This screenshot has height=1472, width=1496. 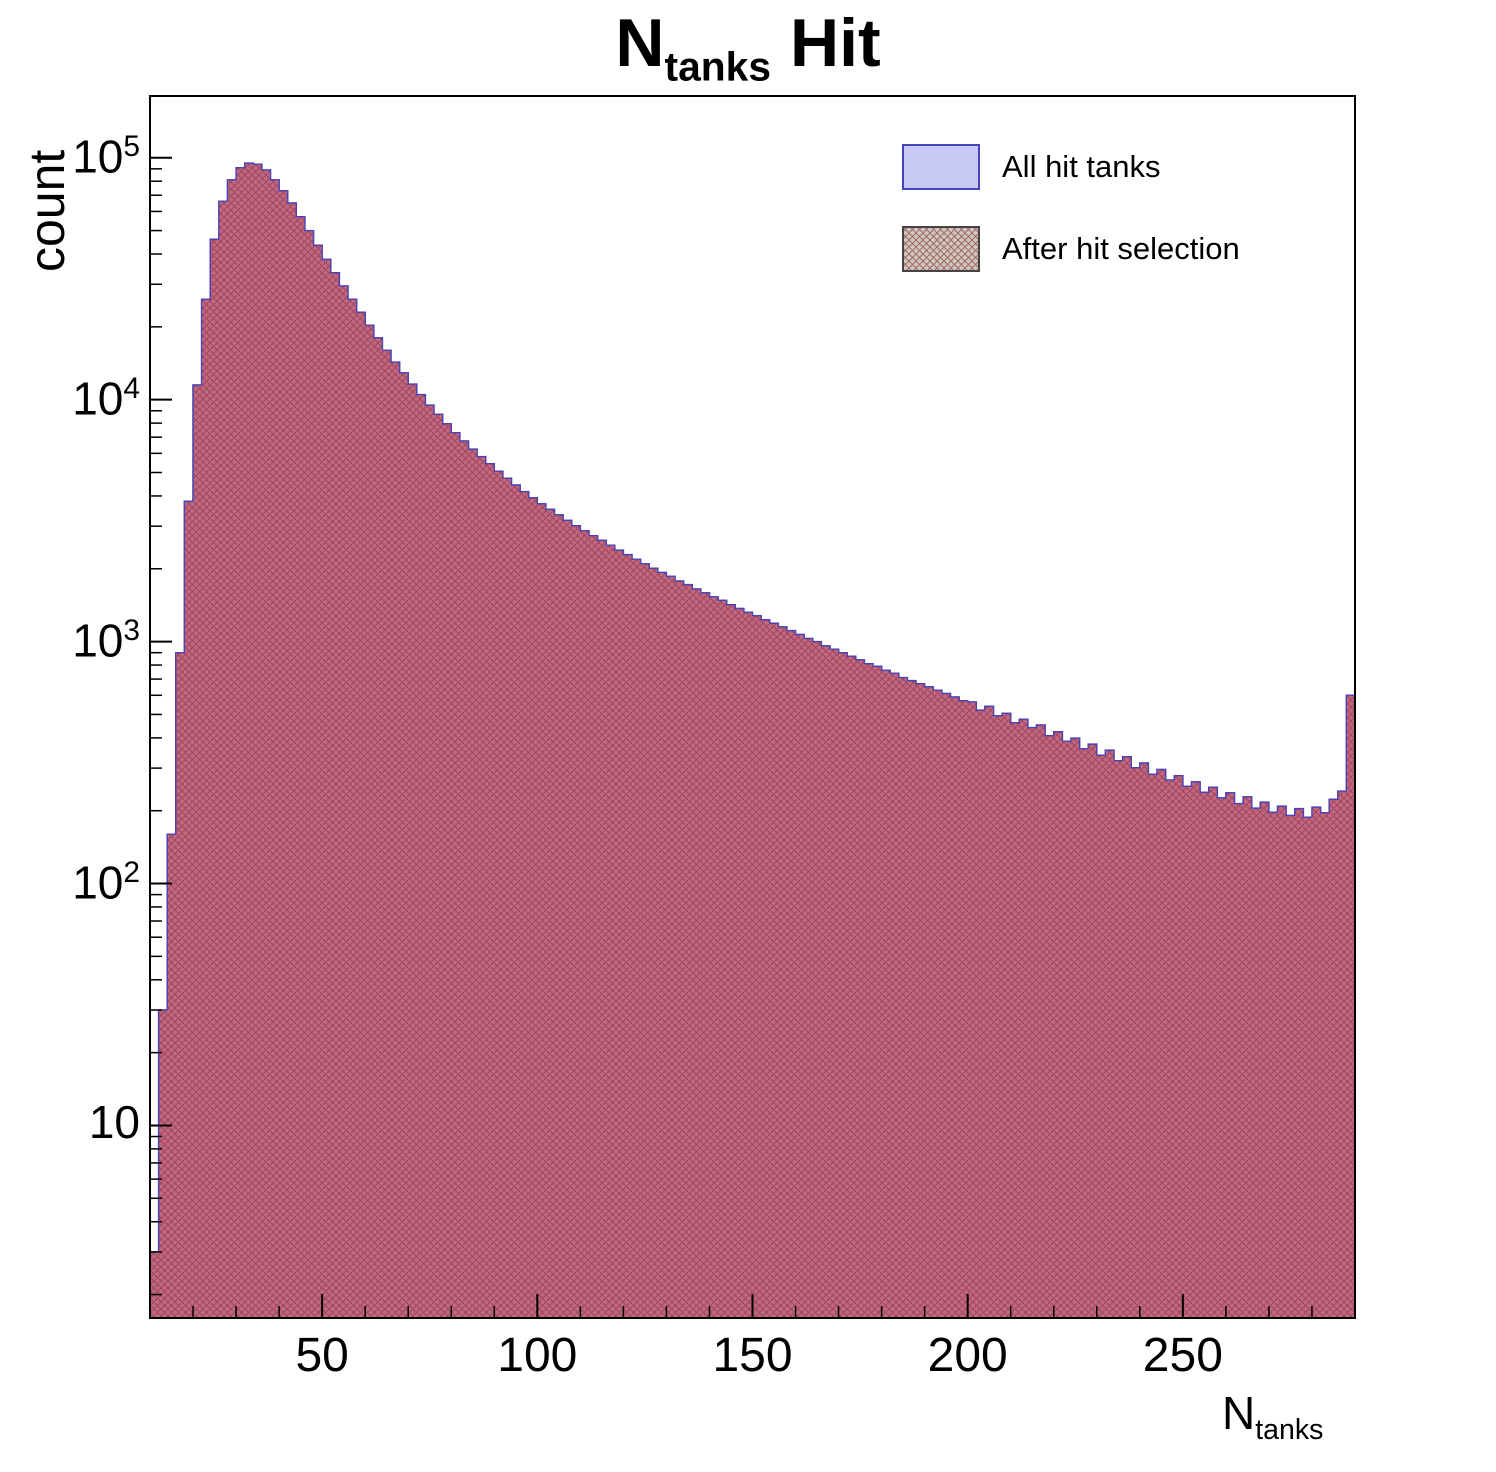 What do you see at coordinates (1289, 1430) in the screenshot?
I see `x-axis-title-subscript: tanks` at bounding box center [1289, 1430].